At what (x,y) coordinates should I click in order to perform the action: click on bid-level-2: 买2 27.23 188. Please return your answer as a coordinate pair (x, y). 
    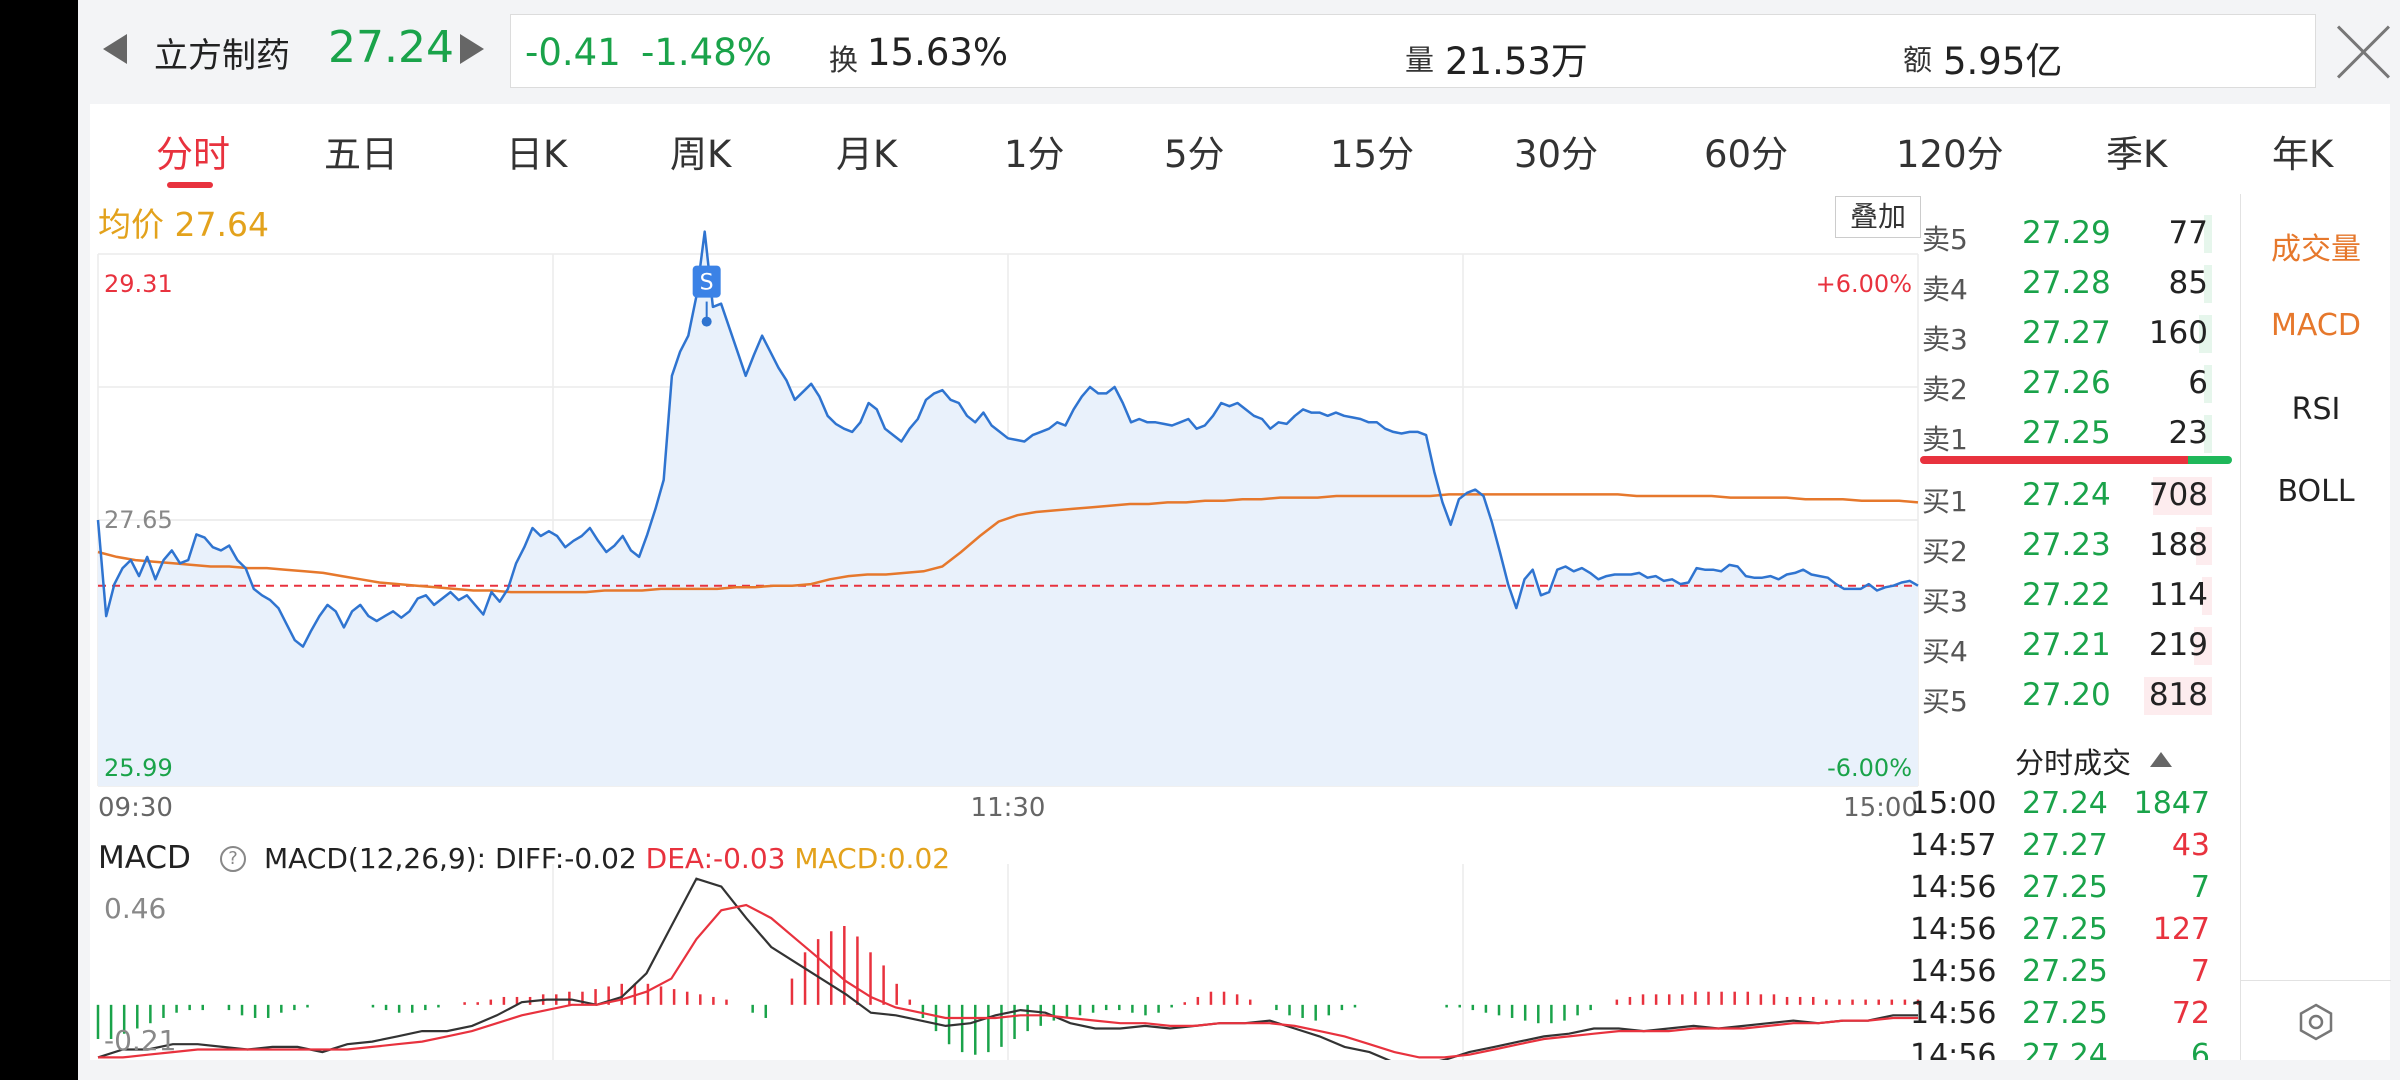
    Looking at the image, I should click on (2067, 545).